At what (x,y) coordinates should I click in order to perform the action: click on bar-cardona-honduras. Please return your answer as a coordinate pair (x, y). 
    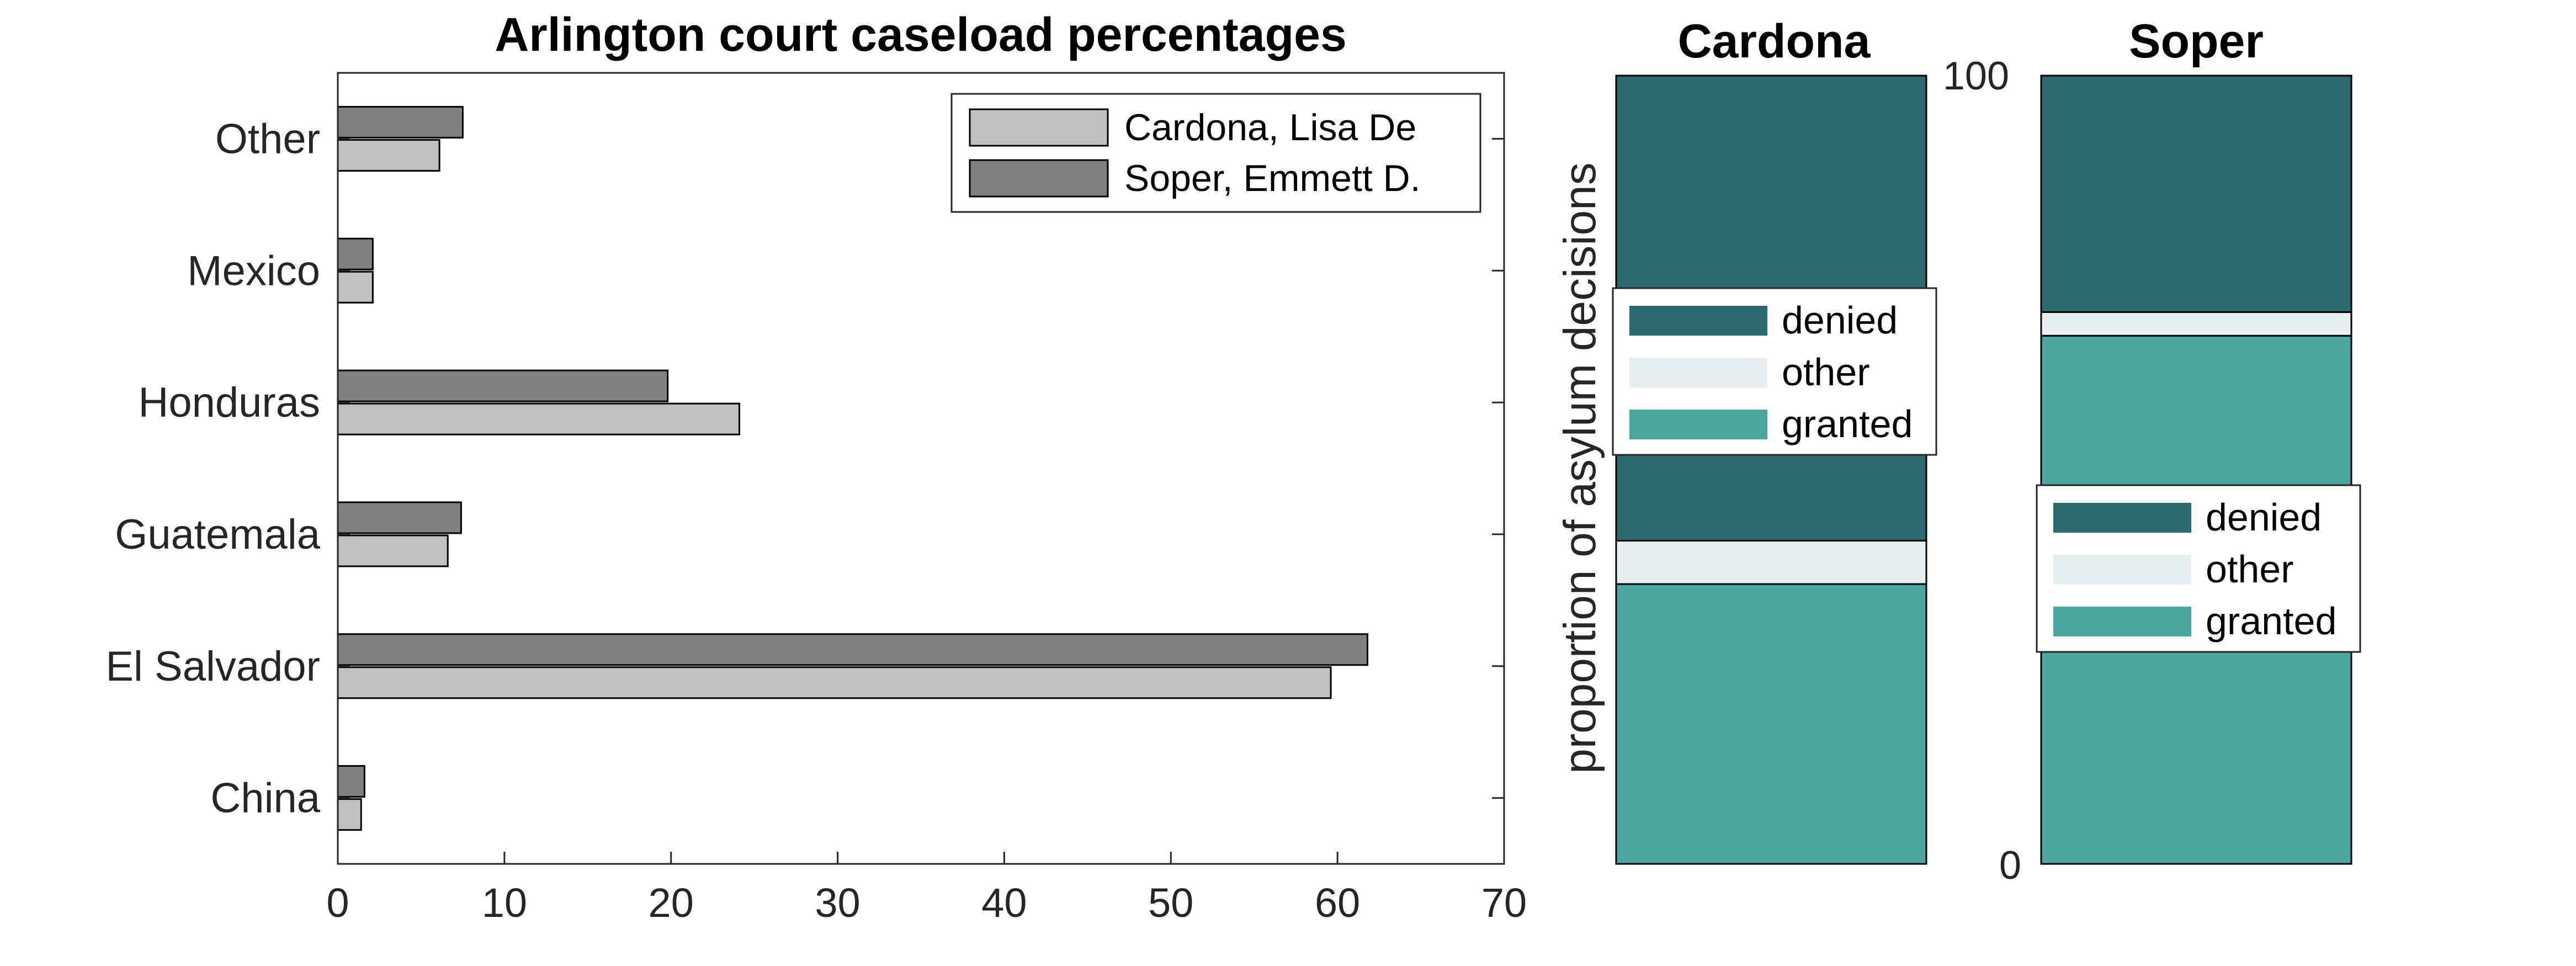
    Looking at the image, I should click on (538, 419).